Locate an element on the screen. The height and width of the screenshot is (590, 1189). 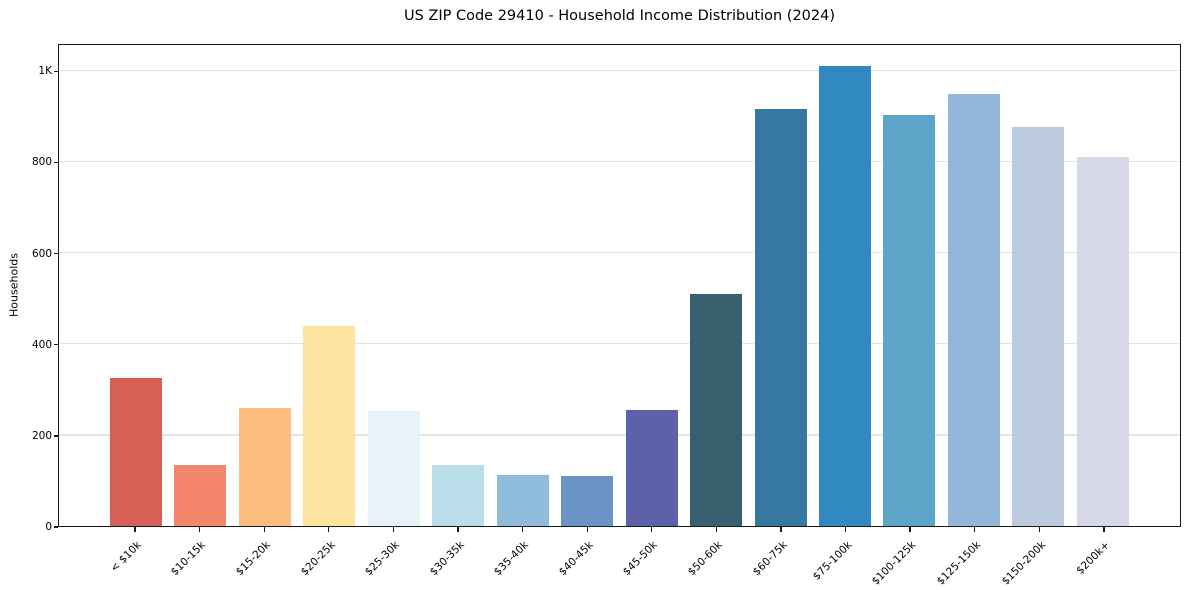
xlabel-cell-30-35k: $30-35k is located at coordinates (455, 560).